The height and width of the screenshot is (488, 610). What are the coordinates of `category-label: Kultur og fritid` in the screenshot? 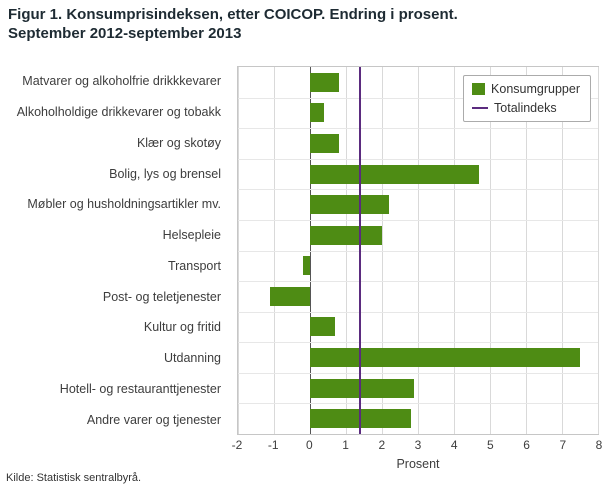 It's located at (182, 327).